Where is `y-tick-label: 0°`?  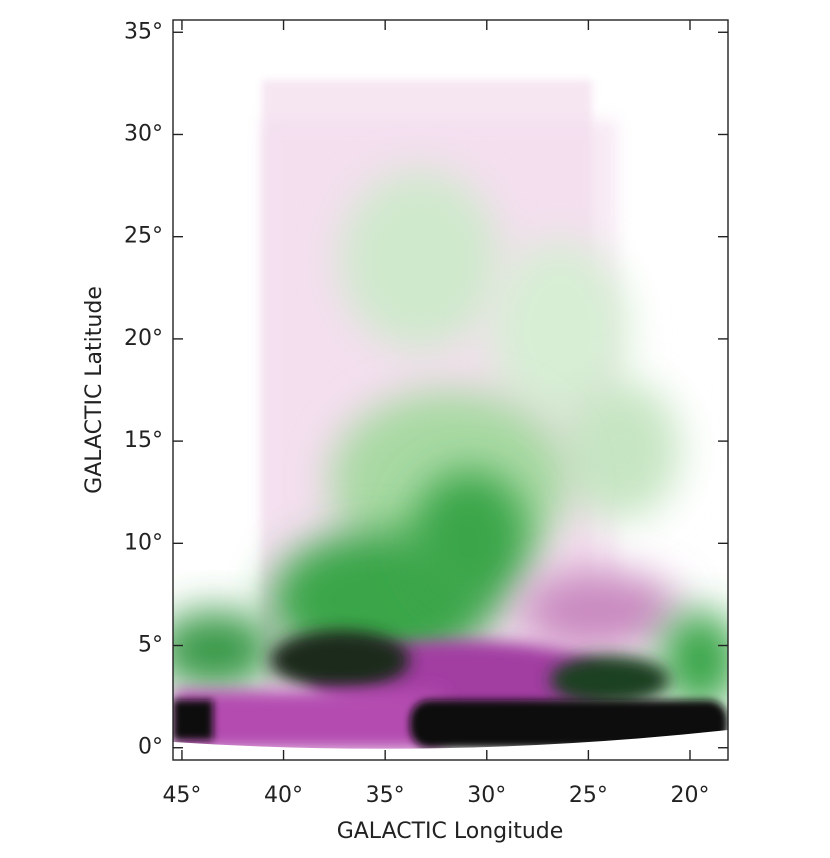
y-tick-label: 0° is located at coordinates (150, 747).